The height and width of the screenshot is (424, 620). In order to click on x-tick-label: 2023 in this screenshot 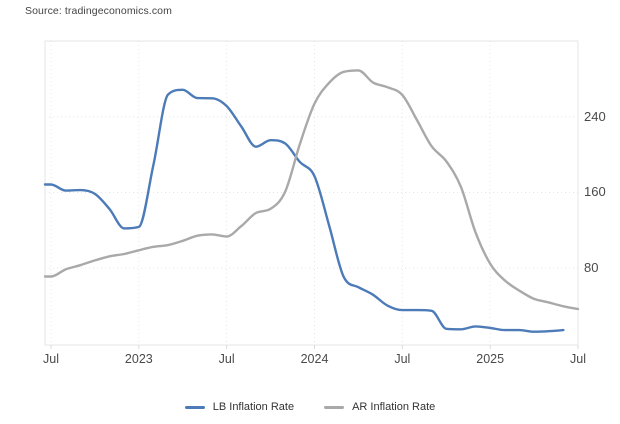, I will do `click(138, 359)`.